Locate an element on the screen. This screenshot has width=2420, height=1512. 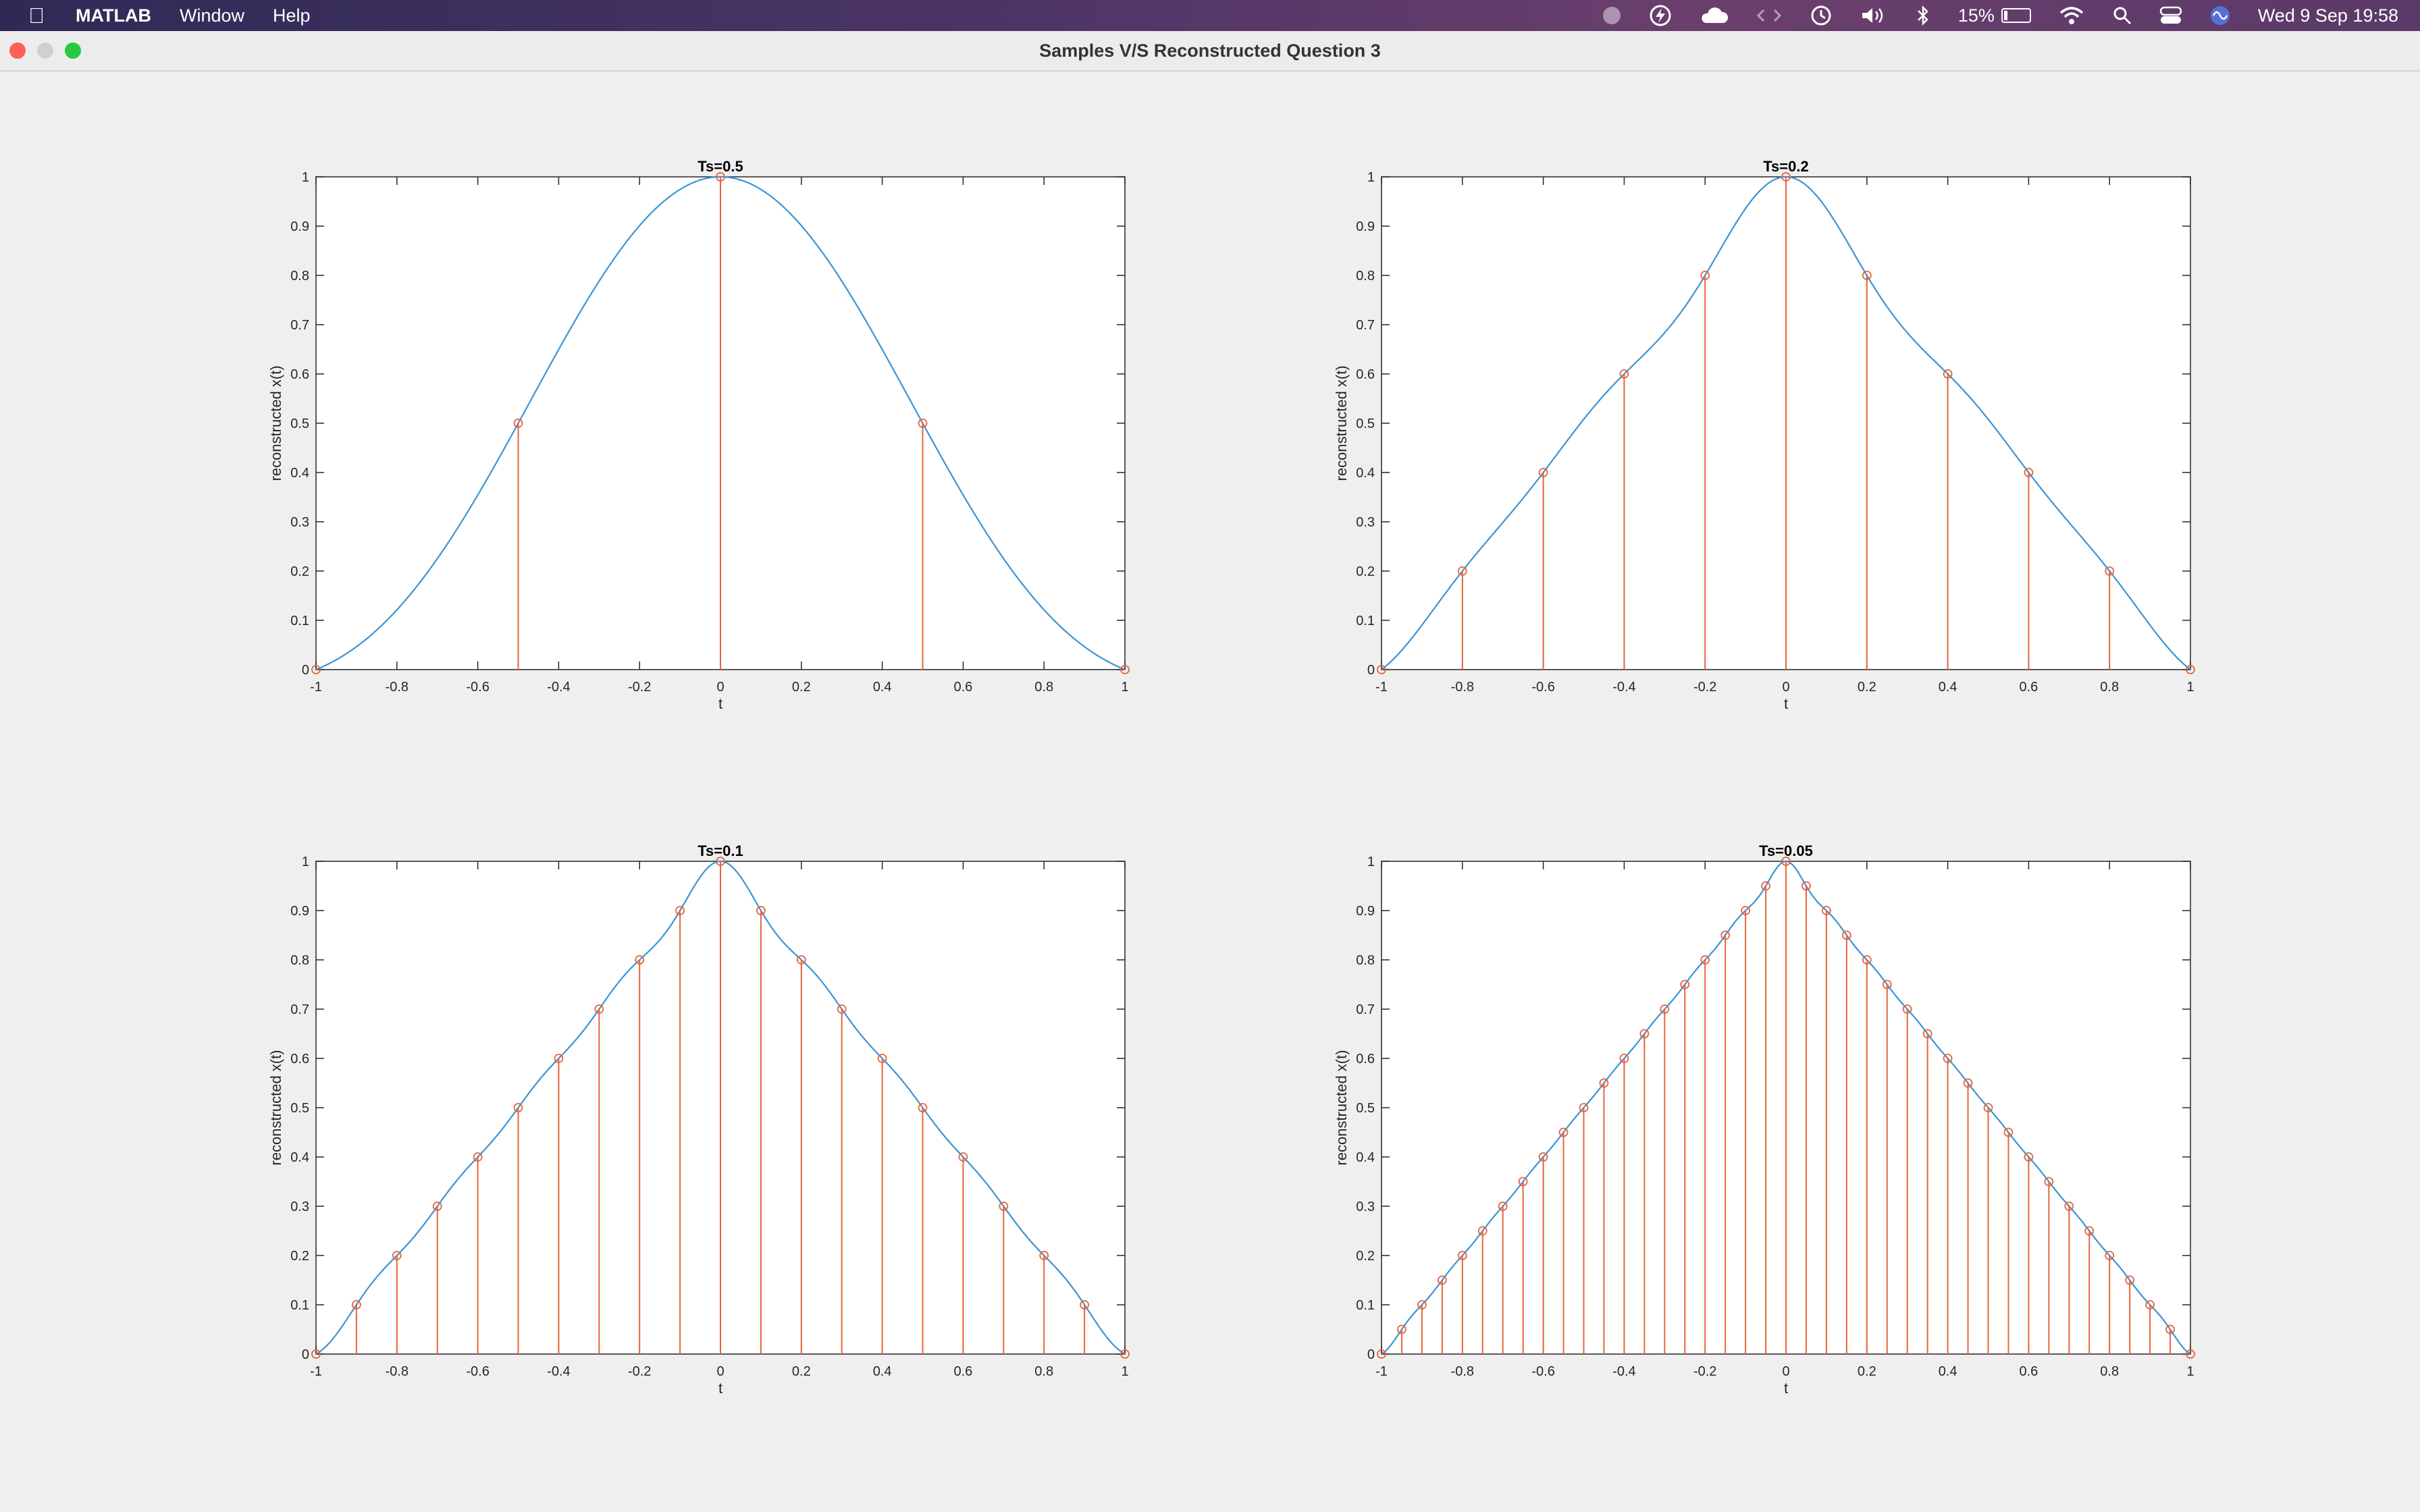
battery-icon is located at coordinates (2016, 15).